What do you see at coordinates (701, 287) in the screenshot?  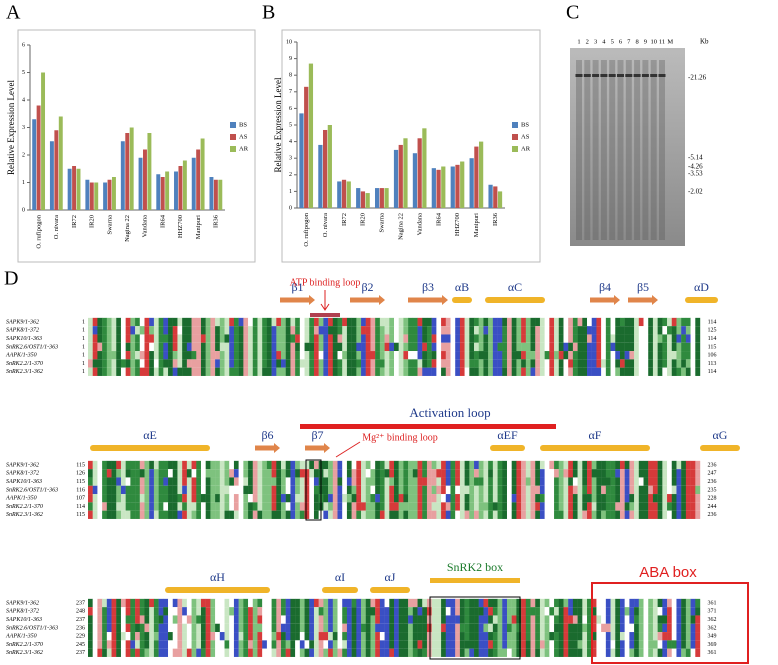 I see `ss-label: αD` at bounding box center [701, 287].